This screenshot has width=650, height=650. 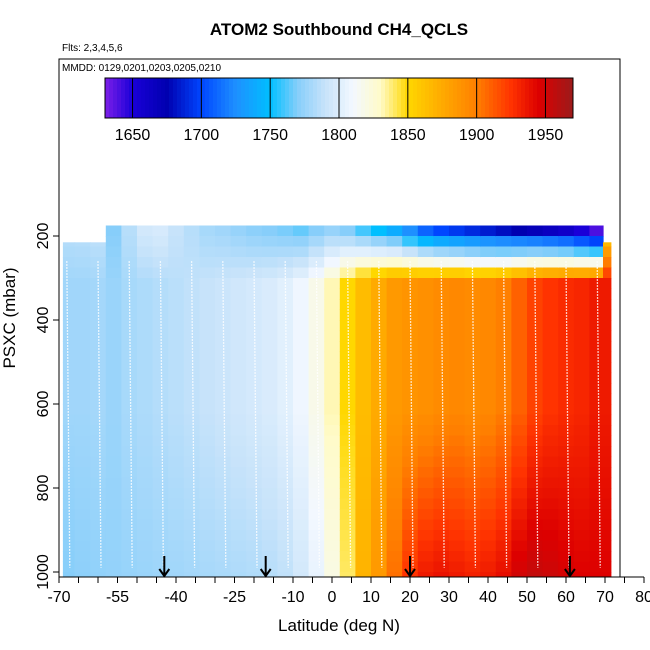 What do you see at coordinates (43, 572) in the screenshot?
I see `y-tick-label: 1000` at bounding box center [43, 572].